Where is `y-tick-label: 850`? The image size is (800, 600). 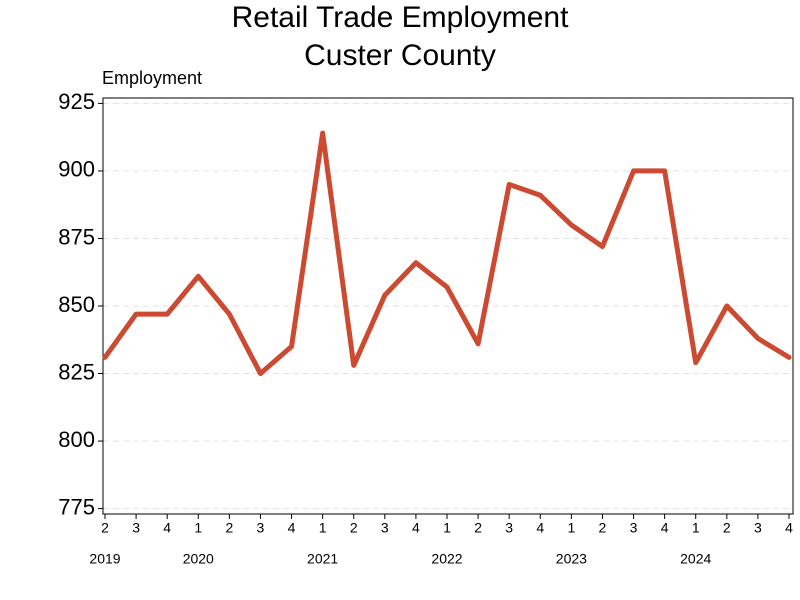 y-tick-label: 850 is located at coordinates (76, 304).